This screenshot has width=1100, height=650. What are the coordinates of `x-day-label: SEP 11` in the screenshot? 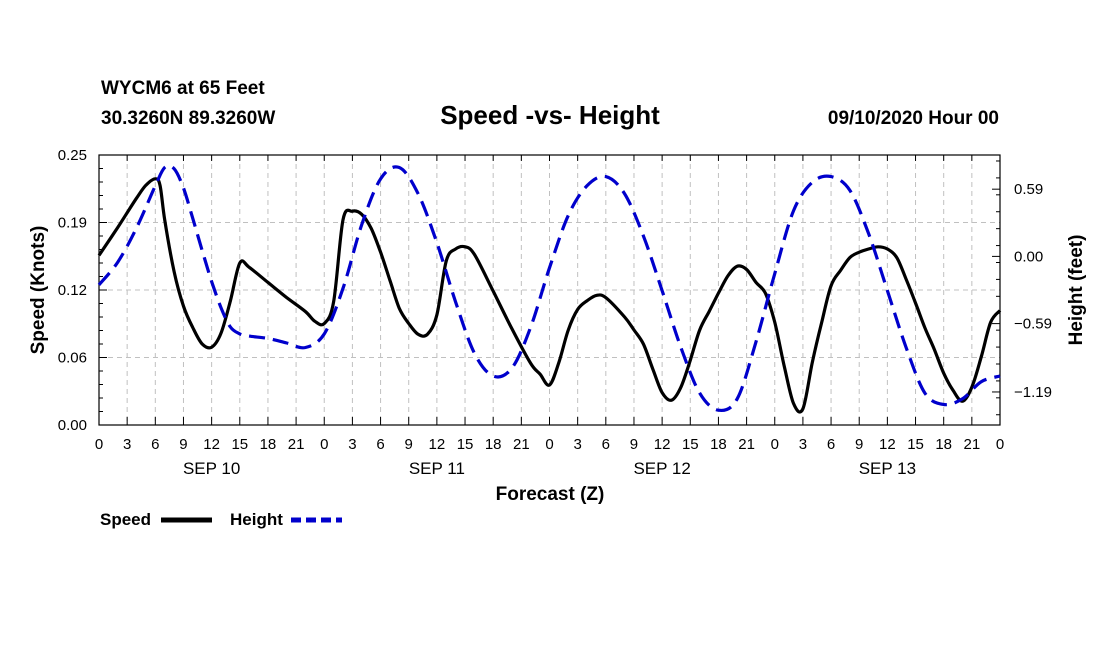 It's located at (437, 468).